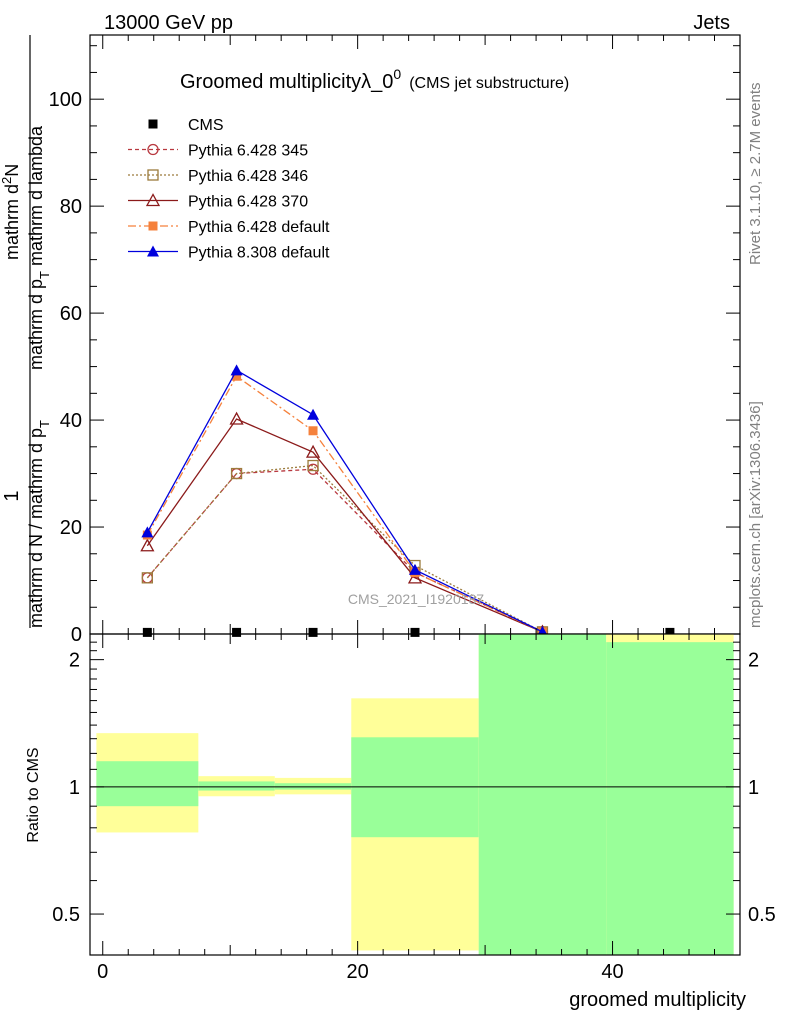 Image resolution: width=786 pixels, height=1024 pixels. I want to click on ylabel-main-denominator: mathrm d pT mathrm d lambda, so click(39, 247).